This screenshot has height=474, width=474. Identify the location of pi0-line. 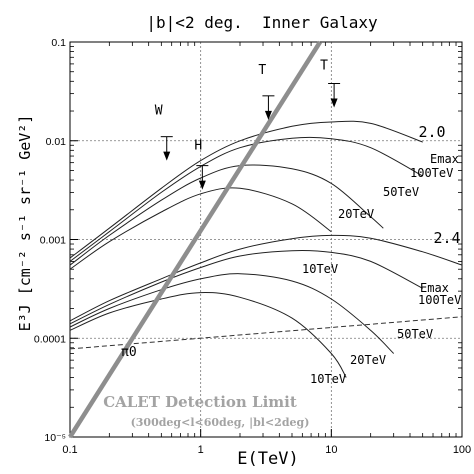
(266, 333).